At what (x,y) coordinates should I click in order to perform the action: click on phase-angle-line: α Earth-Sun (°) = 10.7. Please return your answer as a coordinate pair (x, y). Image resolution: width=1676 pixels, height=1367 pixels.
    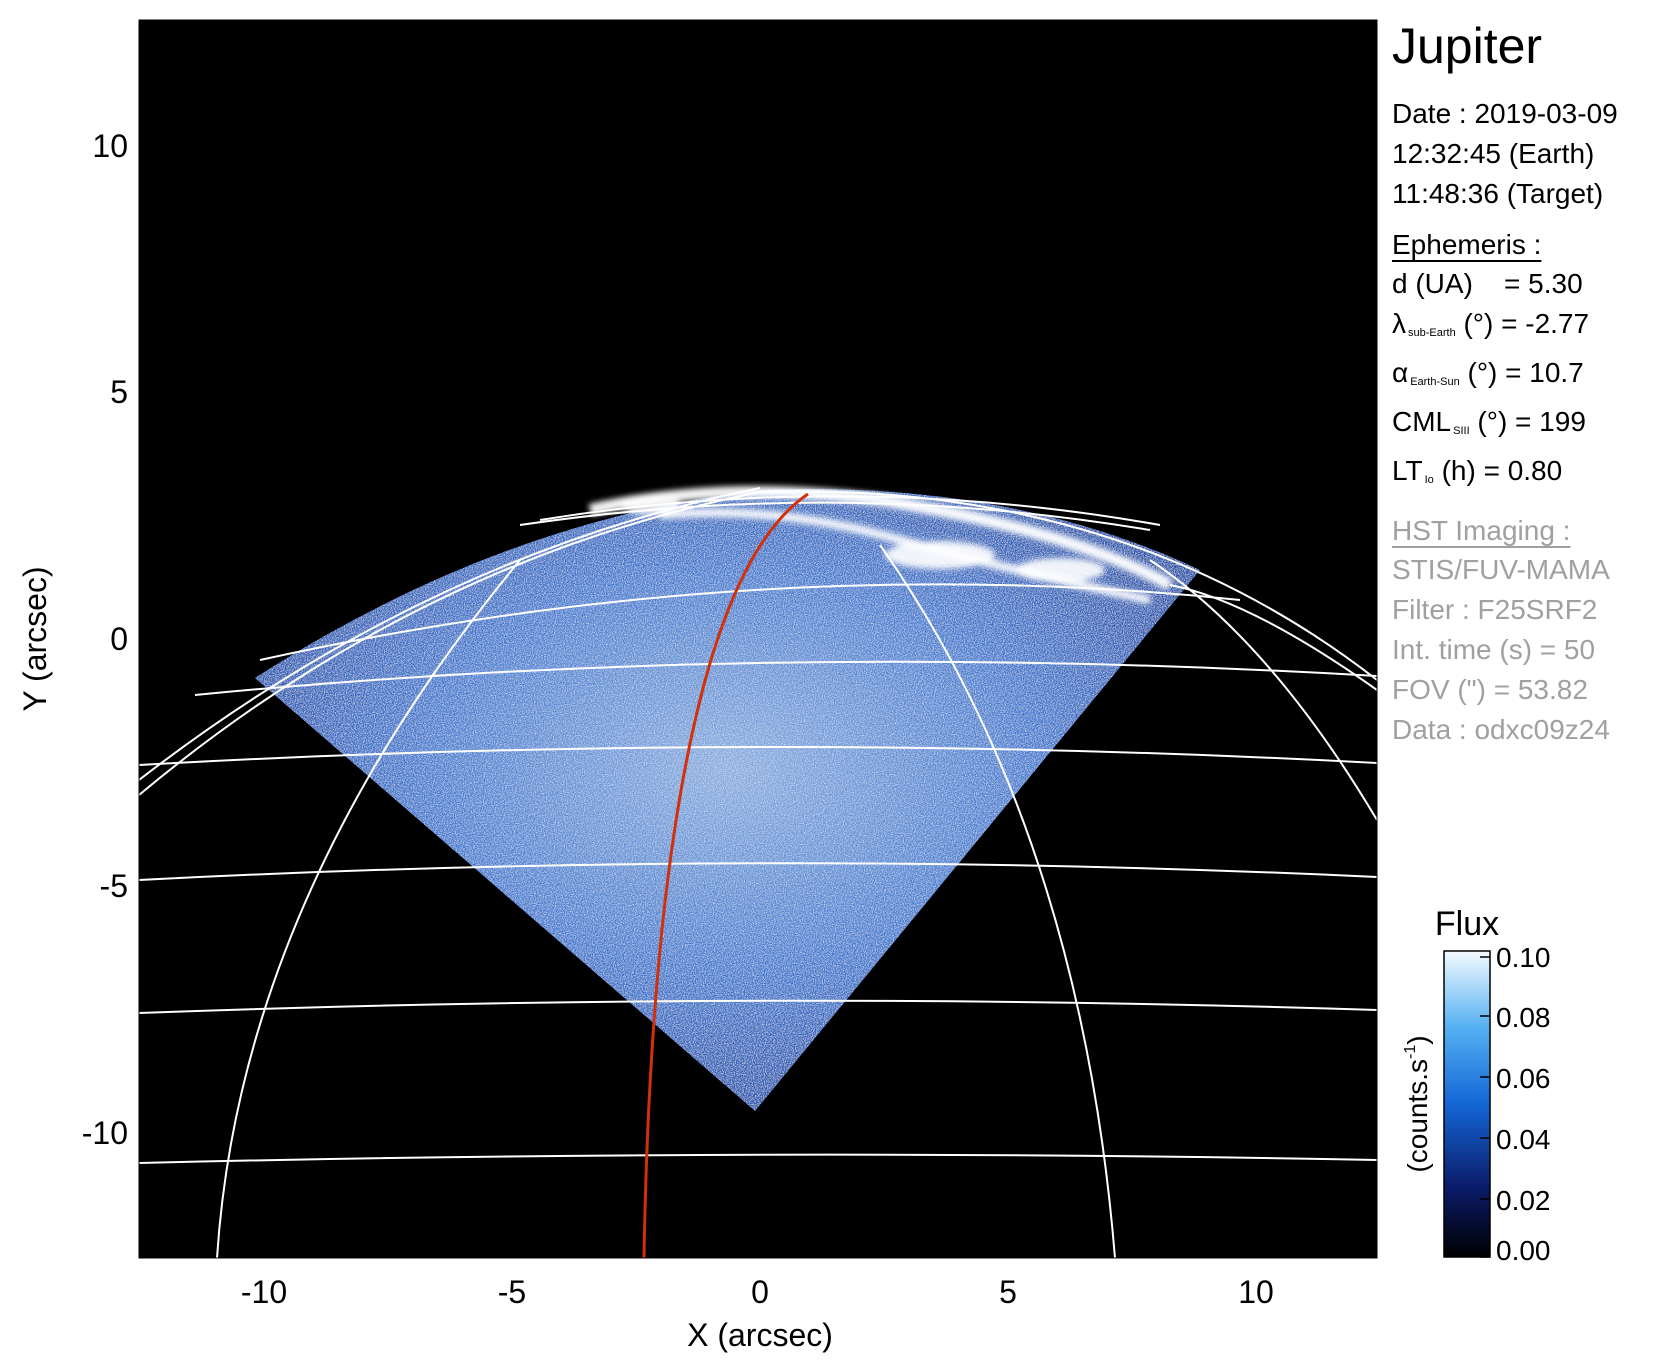
    Looking at the image, I should click on (1488, 372).